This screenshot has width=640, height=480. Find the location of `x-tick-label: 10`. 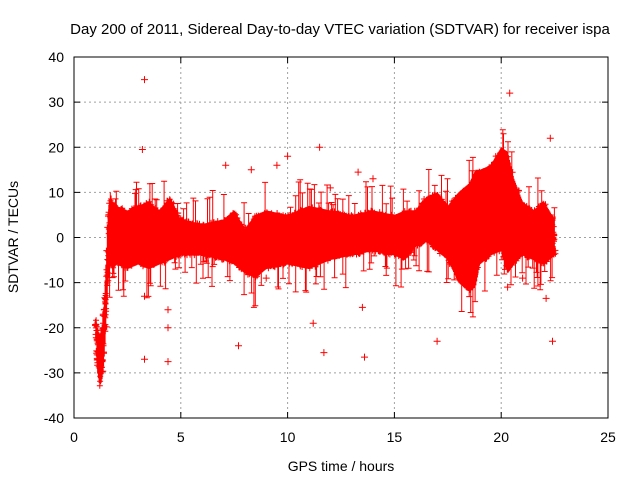

x-tick-label: 10 is located at coordinates (288, 437).